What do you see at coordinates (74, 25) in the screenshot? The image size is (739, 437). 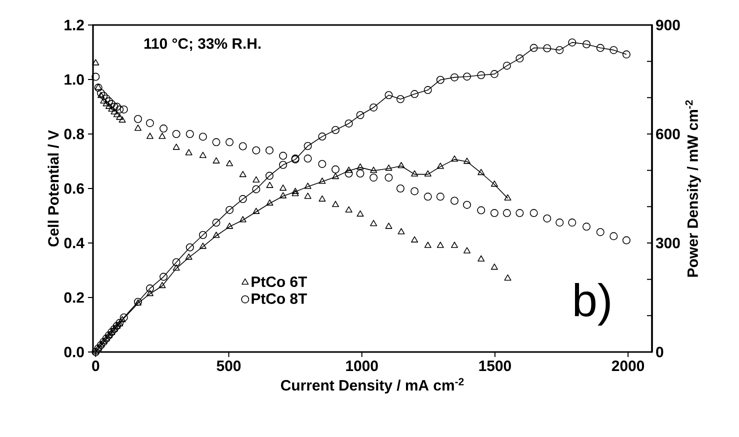 I see `y-tick-label: 1.2` at bounding box center [74, 25].